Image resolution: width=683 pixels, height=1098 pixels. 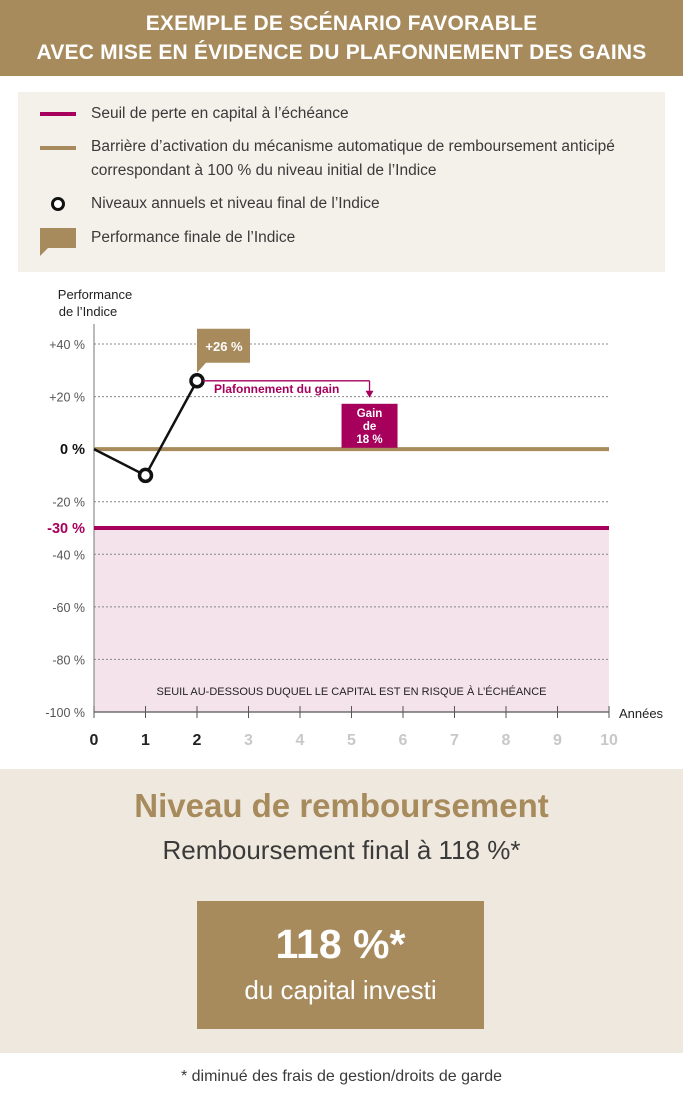 What do you see at coordinates (300, 740) in the screenshot?
I see `x-tick-label: 4` at bounding box center [300, 740].